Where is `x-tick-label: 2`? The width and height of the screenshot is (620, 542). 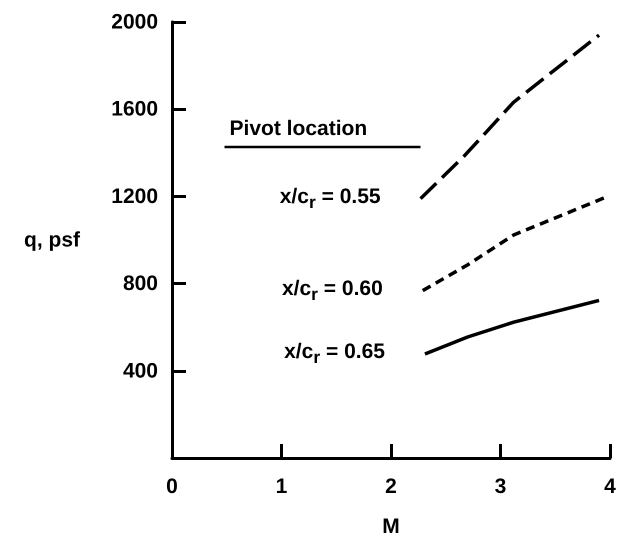
x-tick-label: 2 is located at coordinates (391, 486).